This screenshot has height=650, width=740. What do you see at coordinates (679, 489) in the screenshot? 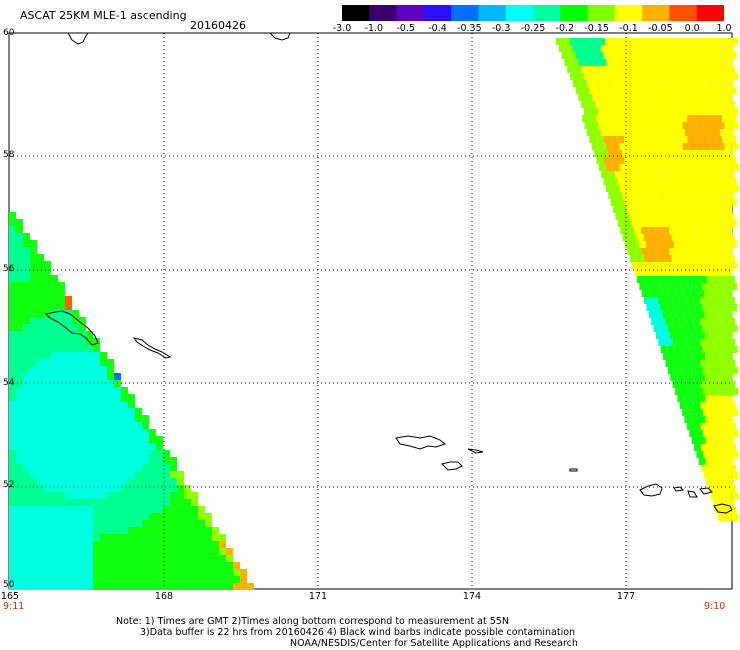
I see `coast-island-j` at bounding box center [679, 489].